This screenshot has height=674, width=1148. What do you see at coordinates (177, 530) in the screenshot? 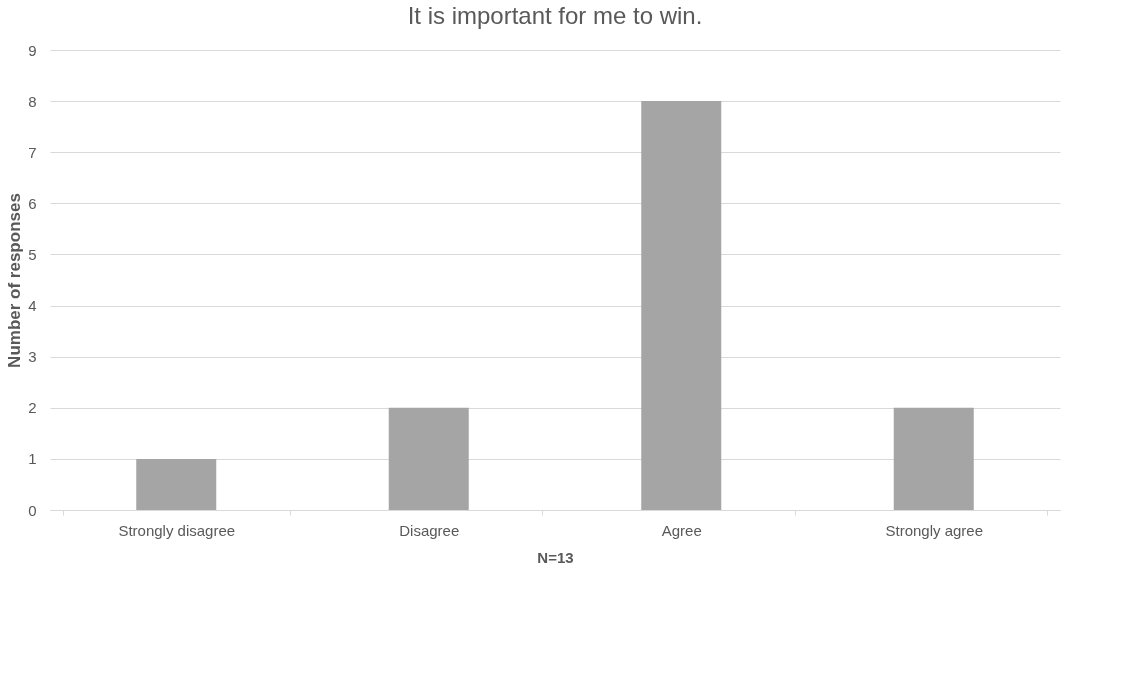
I see `x-tick-label: Strongly disagree` at bounding box center [177, 530].